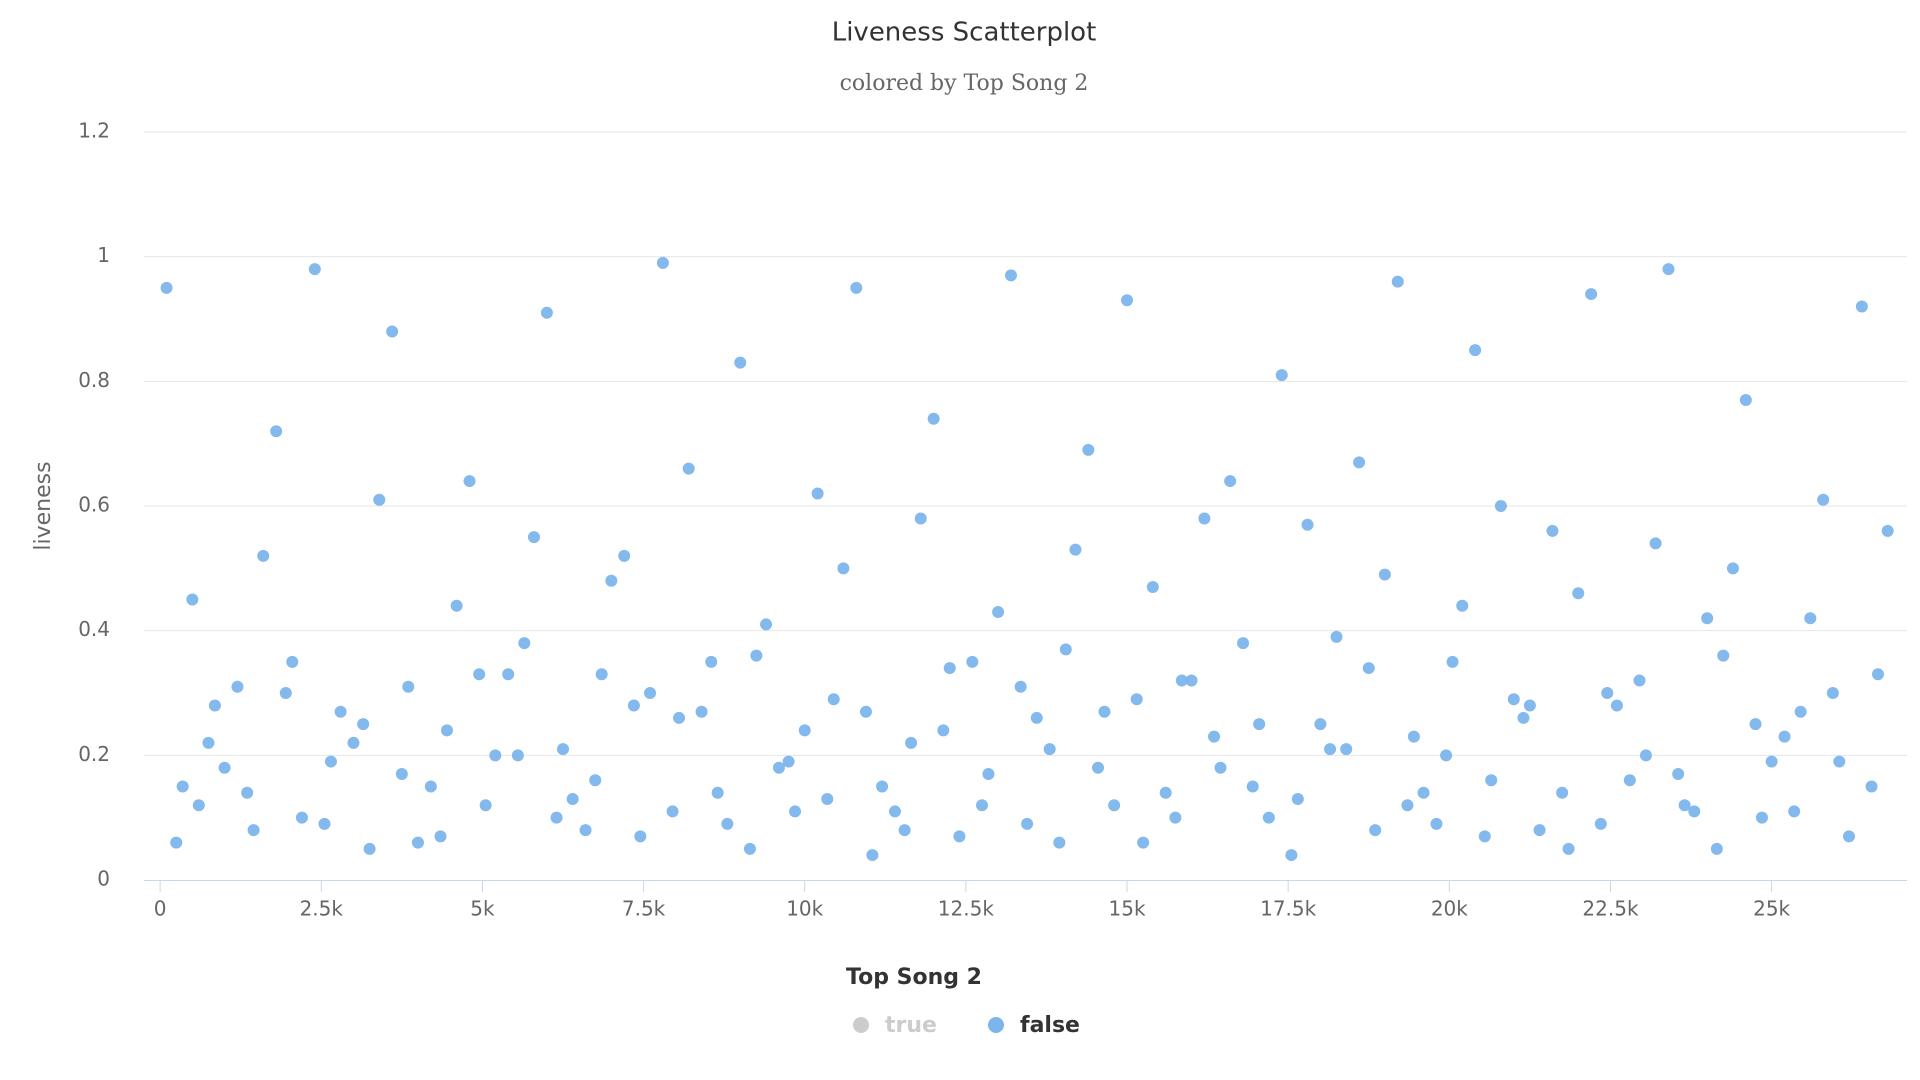 Image resolution: width=1920 pixels, height=1080 pixels. I want to click on x-tick-label: 0, so click(160, 909).